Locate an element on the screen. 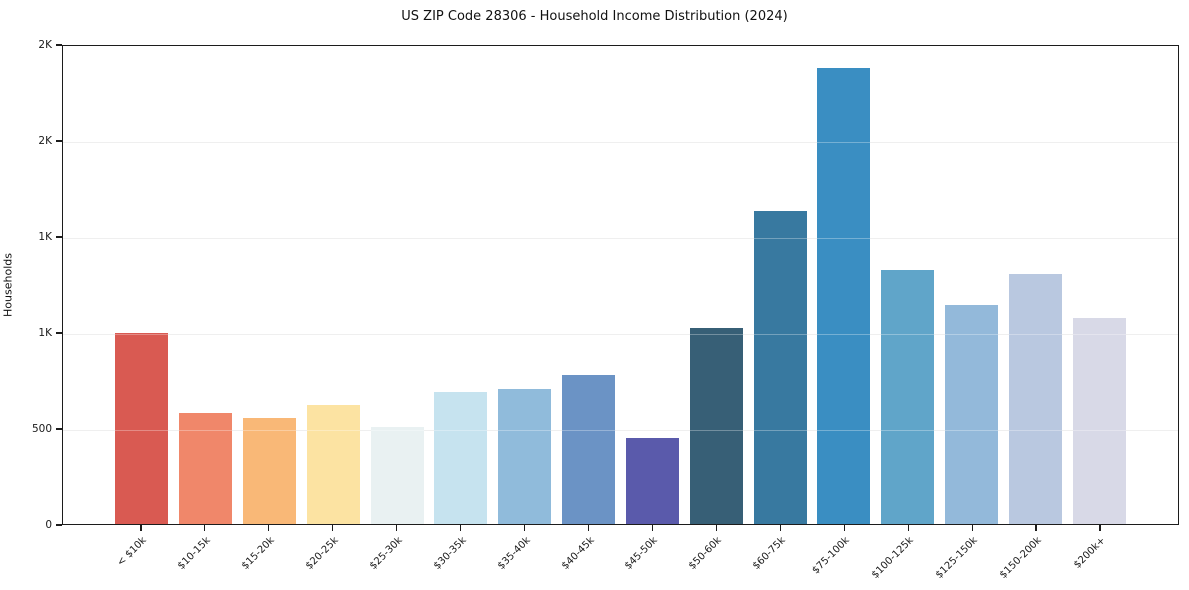 The height and width of the screenshot is (590, 1189). bar-$200k+ is located at coordinates (1099, 421).